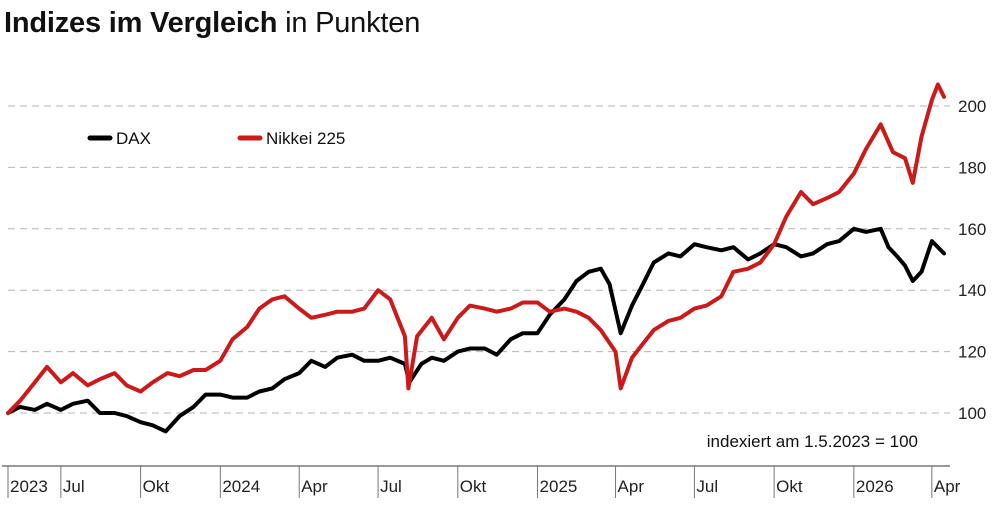 The height and width of the screenshot is (506, 1000). Describe the element at coordinates (875, 486) in the screenshot. I see `x-tick-label: 2026` at that location.